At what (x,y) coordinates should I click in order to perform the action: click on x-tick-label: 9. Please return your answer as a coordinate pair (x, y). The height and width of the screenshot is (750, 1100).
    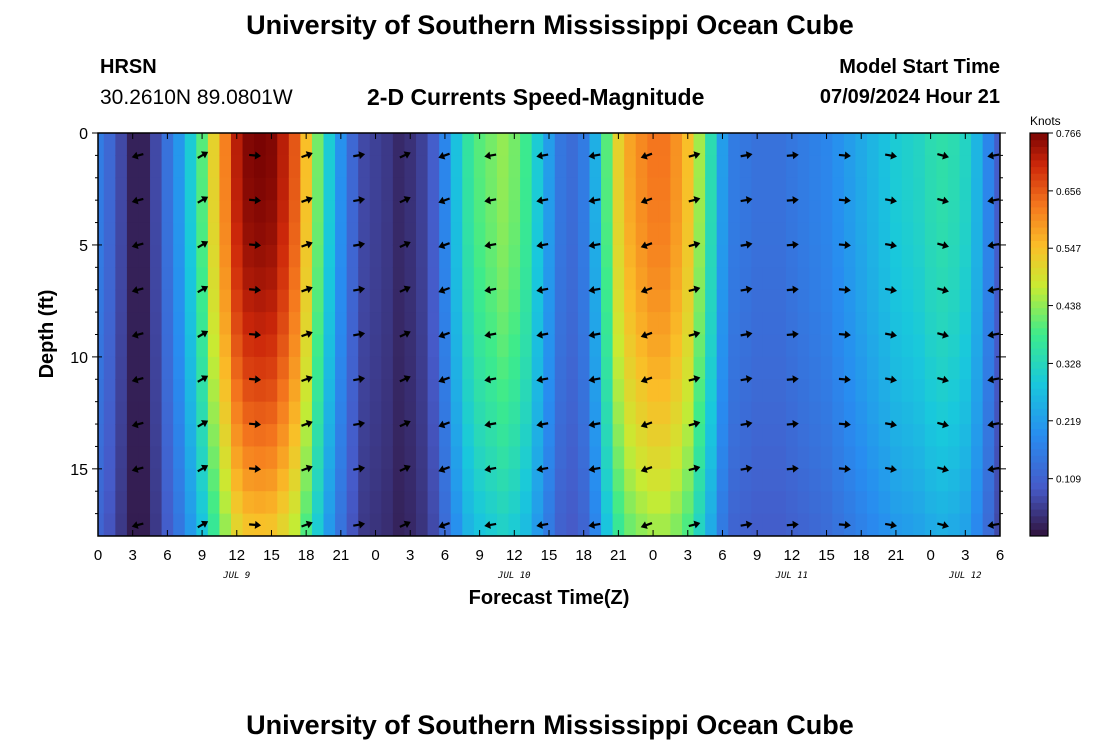
    Looking at the image, I should click on (202, 555).